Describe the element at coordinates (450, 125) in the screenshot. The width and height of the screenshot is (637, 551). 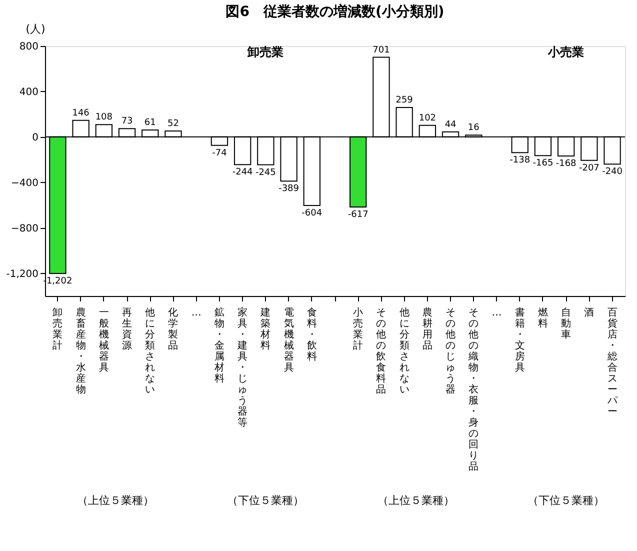
I see `data-label: 44` at that location.